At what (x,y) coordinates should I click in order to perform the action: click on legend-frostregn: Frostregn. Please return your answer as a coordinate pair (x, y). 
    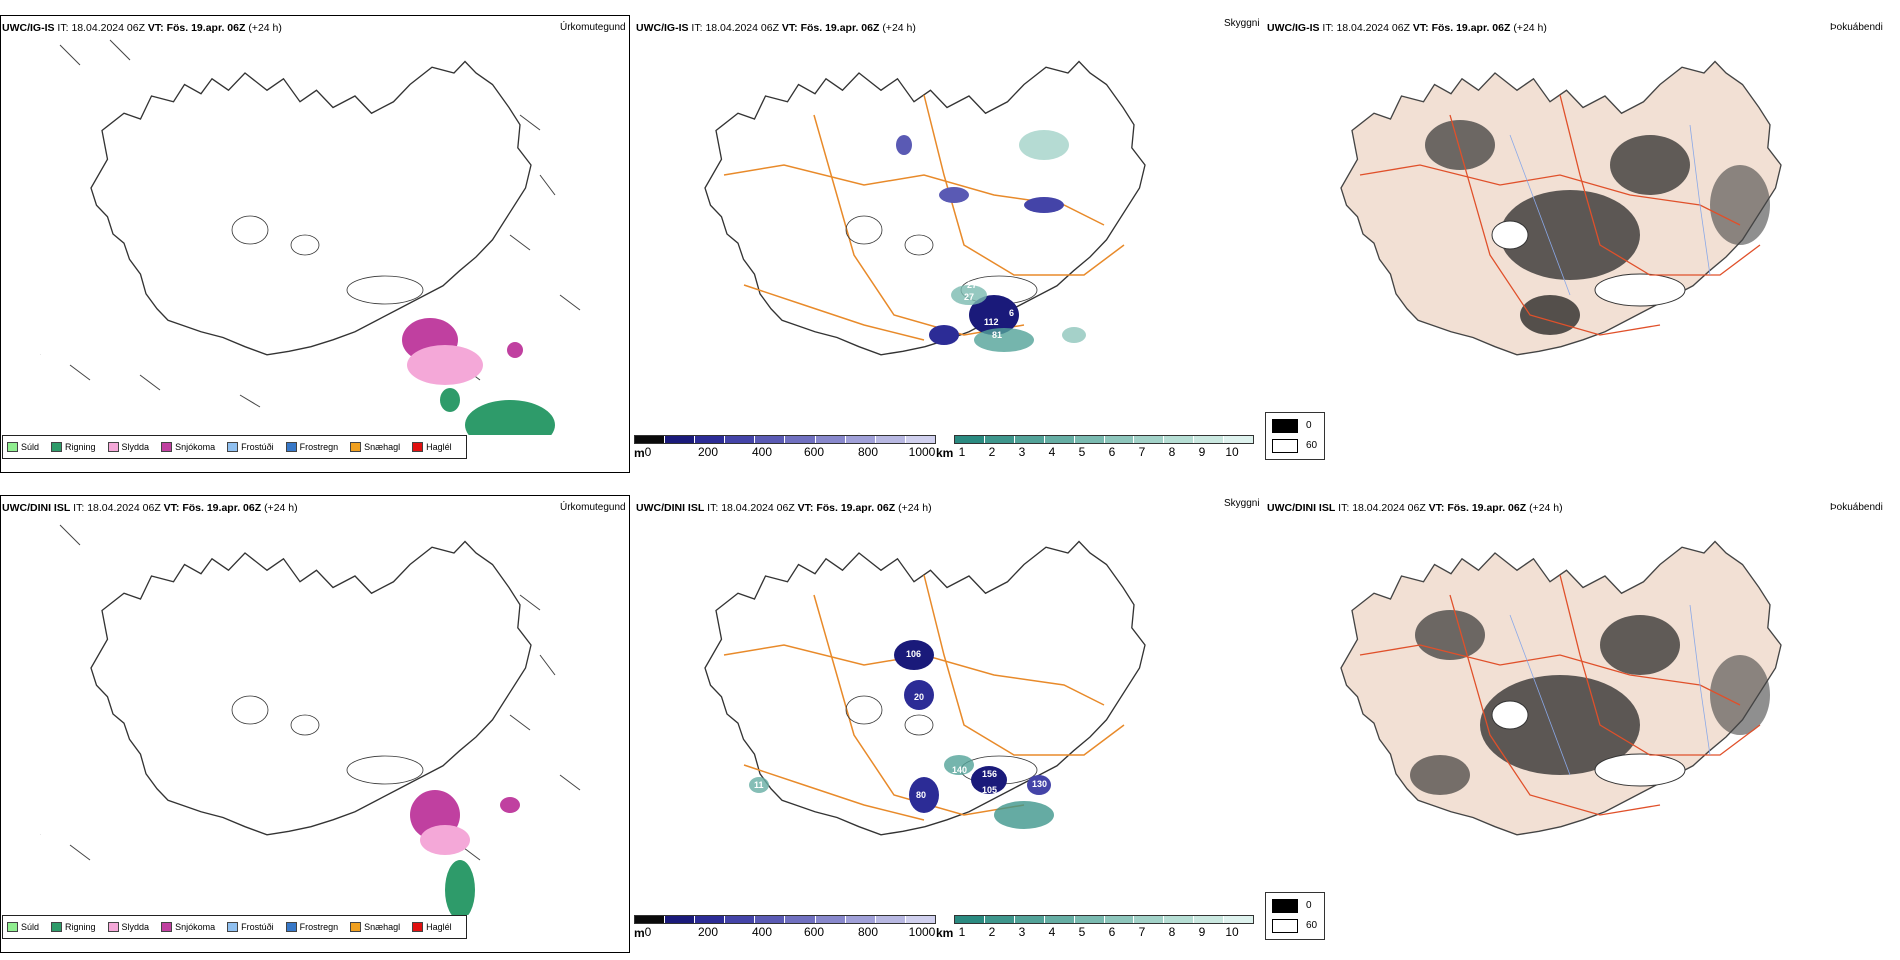
    Looking at the image, I should click on (311, 447).